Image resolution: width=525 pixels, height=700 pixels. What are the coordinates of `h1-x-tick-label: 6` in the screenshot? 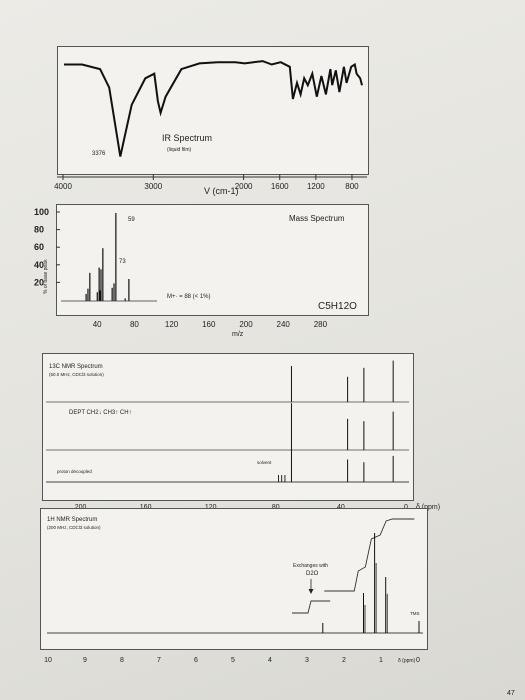 It's located at (196, 660).